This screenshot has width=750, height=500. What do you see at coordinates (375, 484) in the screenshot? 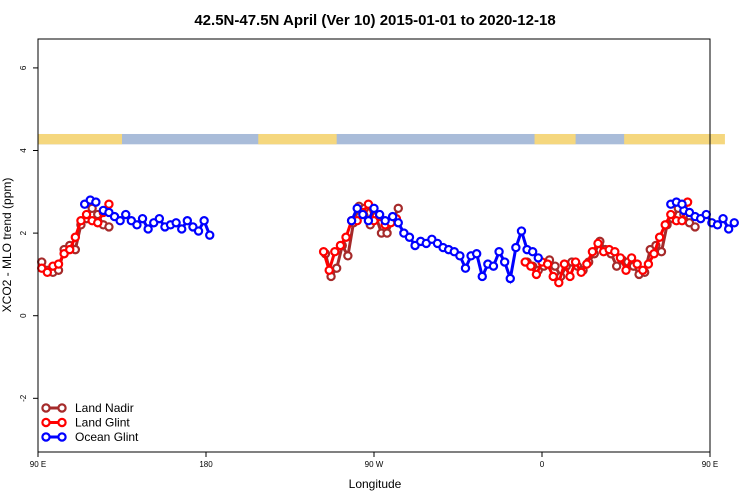
I see `x-axis-label: Longitude` at bounding box center [375, 484].